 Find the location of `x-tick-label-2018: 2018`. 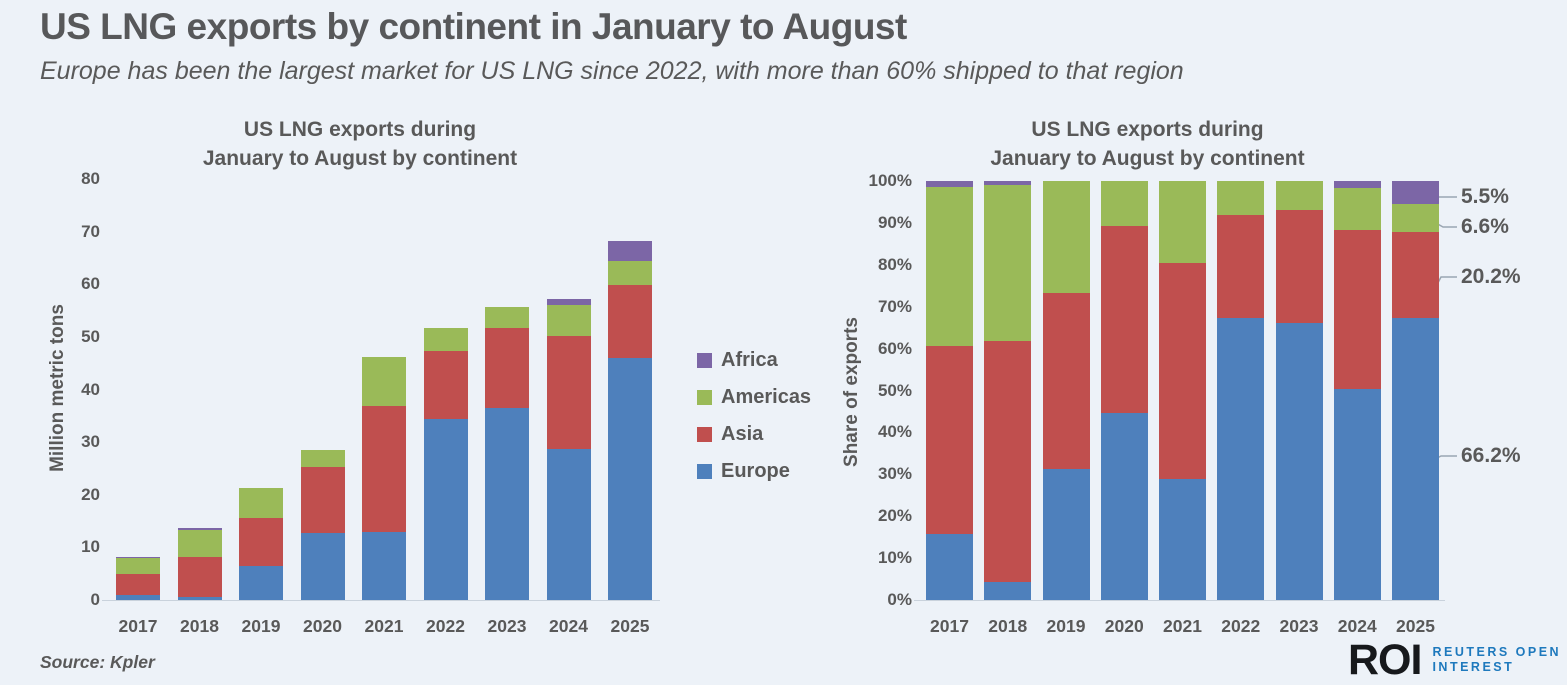

x-tick-label-2018: 2018 is located at coordinates (199, 626).